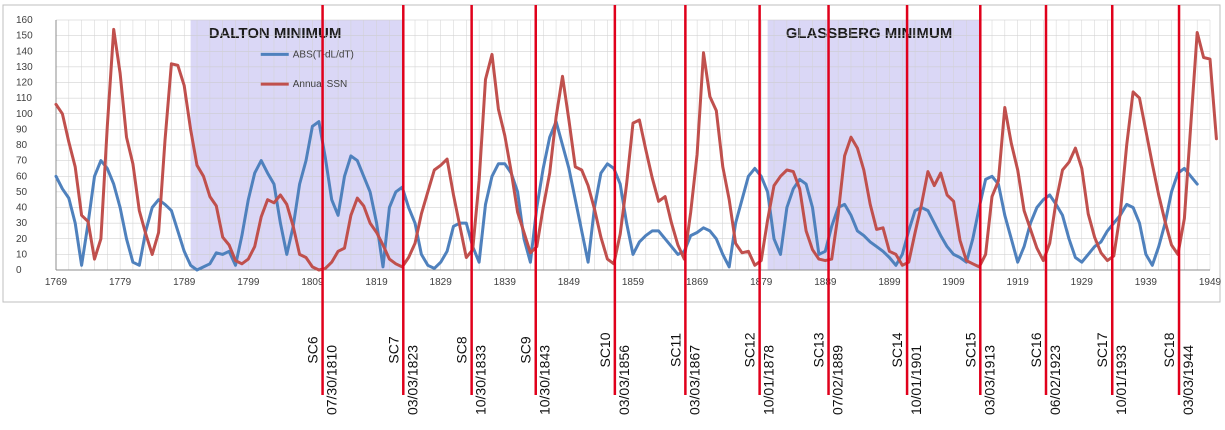 Image resolution: width=1225 pixels, height=430 pixels. Describe the element at coordinates (22, 176) in the screenshot. I see `y-tick-label: 60` at that location.